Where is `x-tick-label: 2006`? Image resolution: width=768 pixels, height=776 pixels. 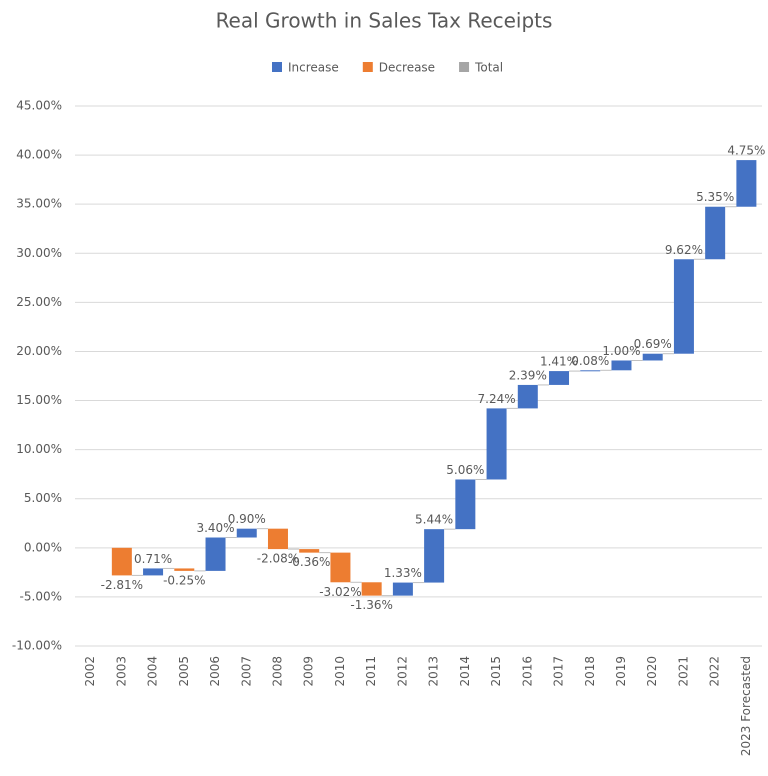 x-tick-label: 2006 is located at coordinates (215, 671).